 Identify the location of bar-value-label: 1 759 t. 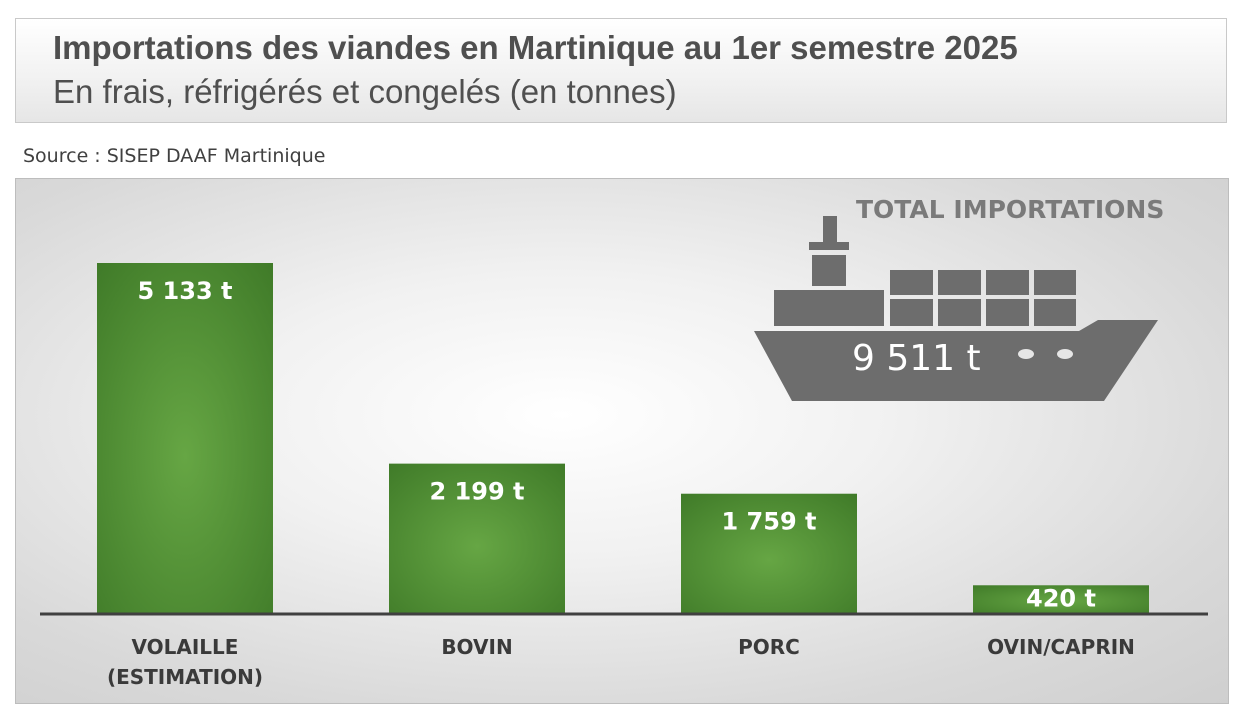
(769, 522).